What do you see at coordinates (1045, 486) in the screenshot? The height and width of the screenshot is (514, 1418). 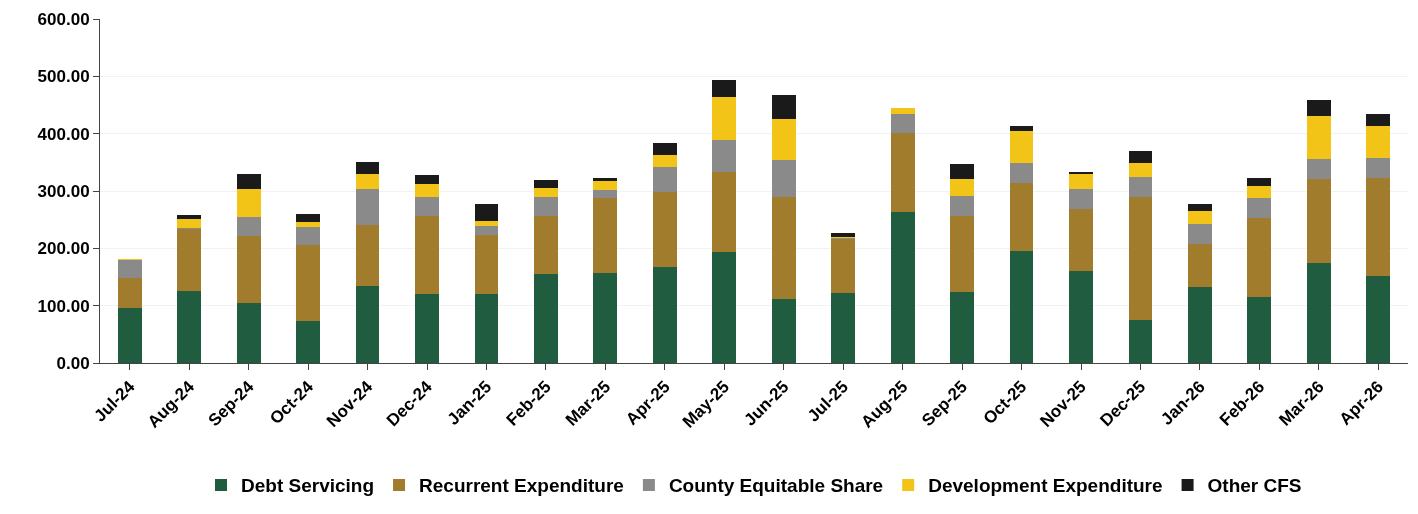 I see `legend-label: Development Expenditure` at bounding box center [1045, 486].